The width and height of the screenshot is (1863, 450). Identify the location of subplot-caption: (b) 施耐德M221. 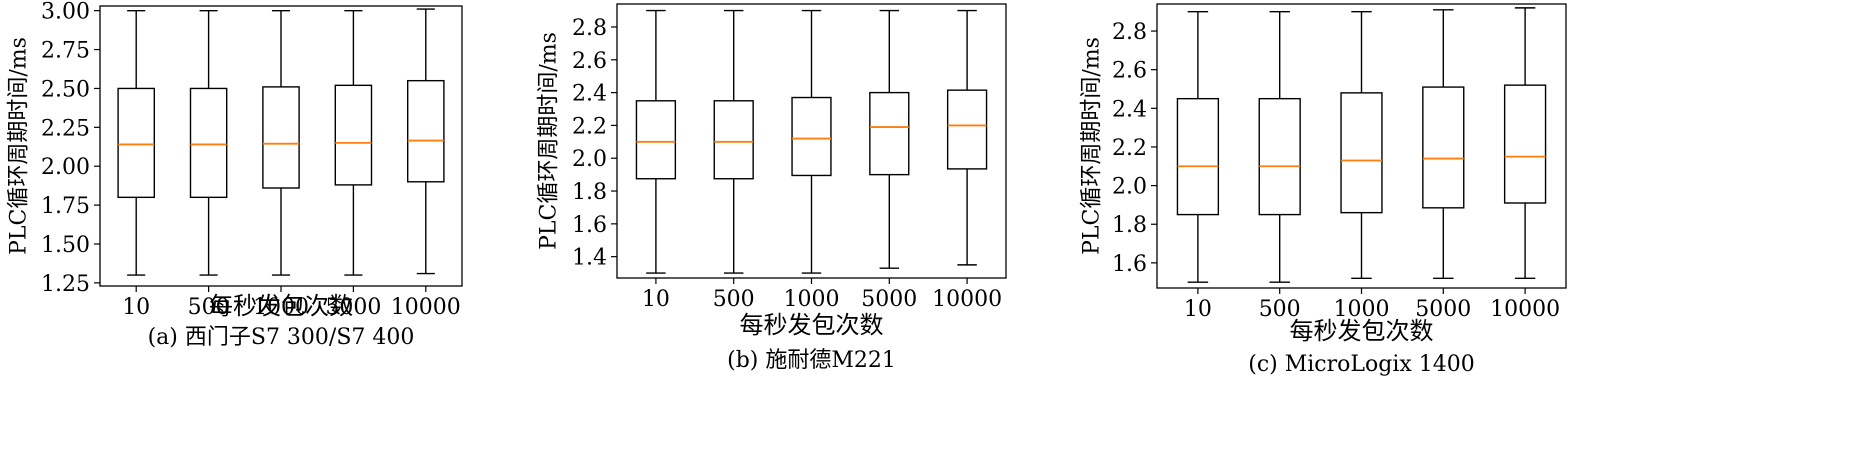
(811, 360).